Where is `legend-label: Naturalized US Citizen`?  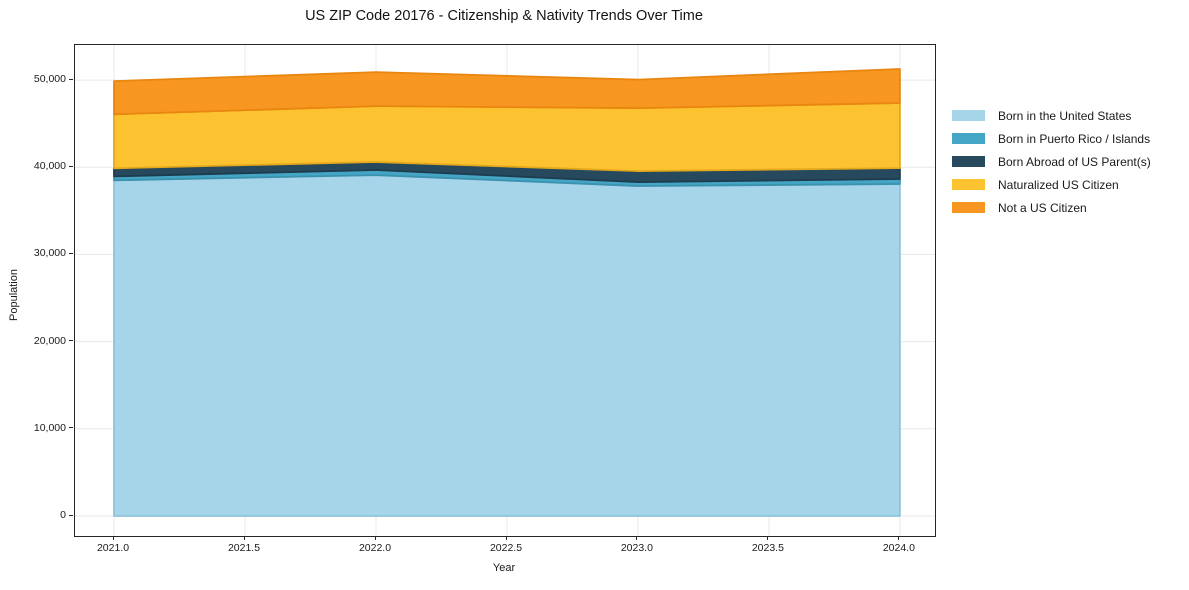
legend-label: Naturalized US Citizen is located at coordinates (1058, 184).